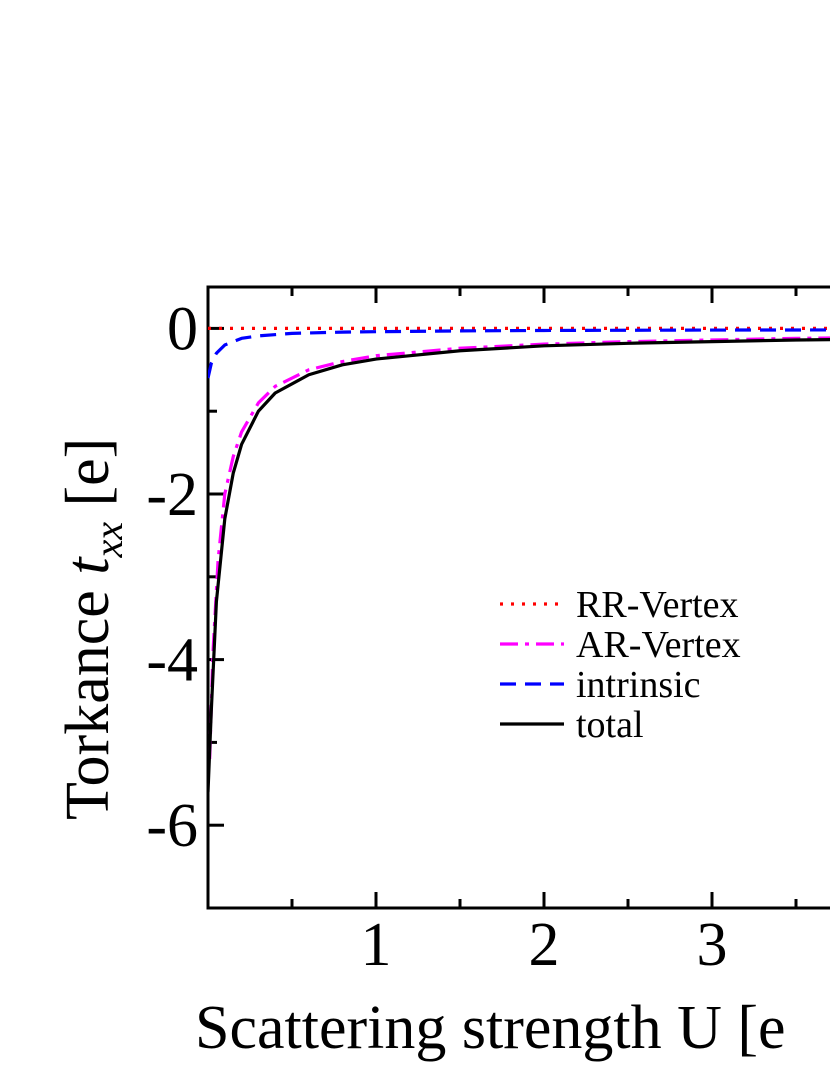 Image resolution: width=830 pixels, height=1080 pixels. Describe the element at coordinates (172, 495) in the screenshot. I see `y-tick-label: -2` at that location.